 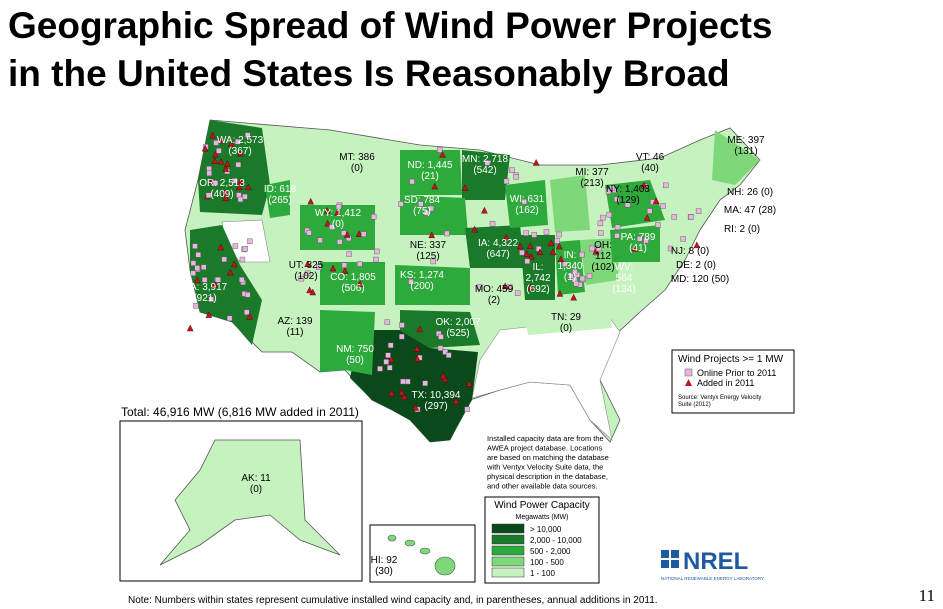 What do you see at coordinates (497, 254) in the screenshot?
I see `state-label: (647)` at bounding box center [497, 254].